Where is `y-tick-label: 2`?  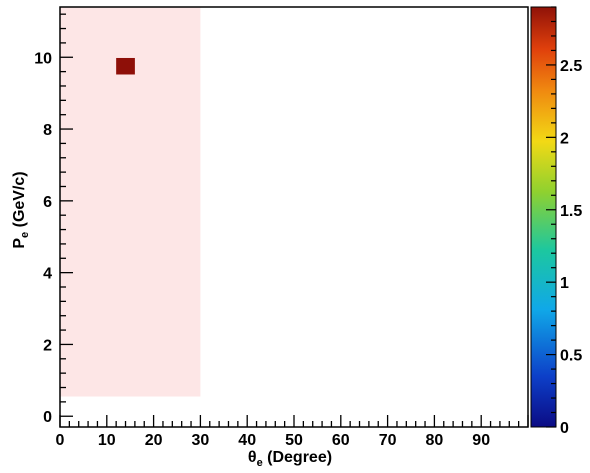 y-tick-label: 2 is located at coordinates (47, 345).